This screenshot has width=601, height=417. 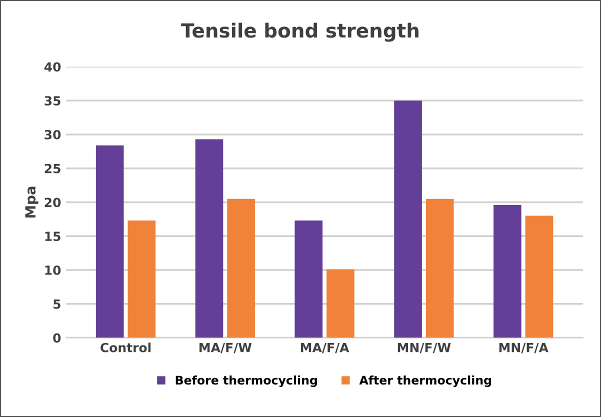 I want to click on y-tick-label: 20, so click(x=52, y=203).